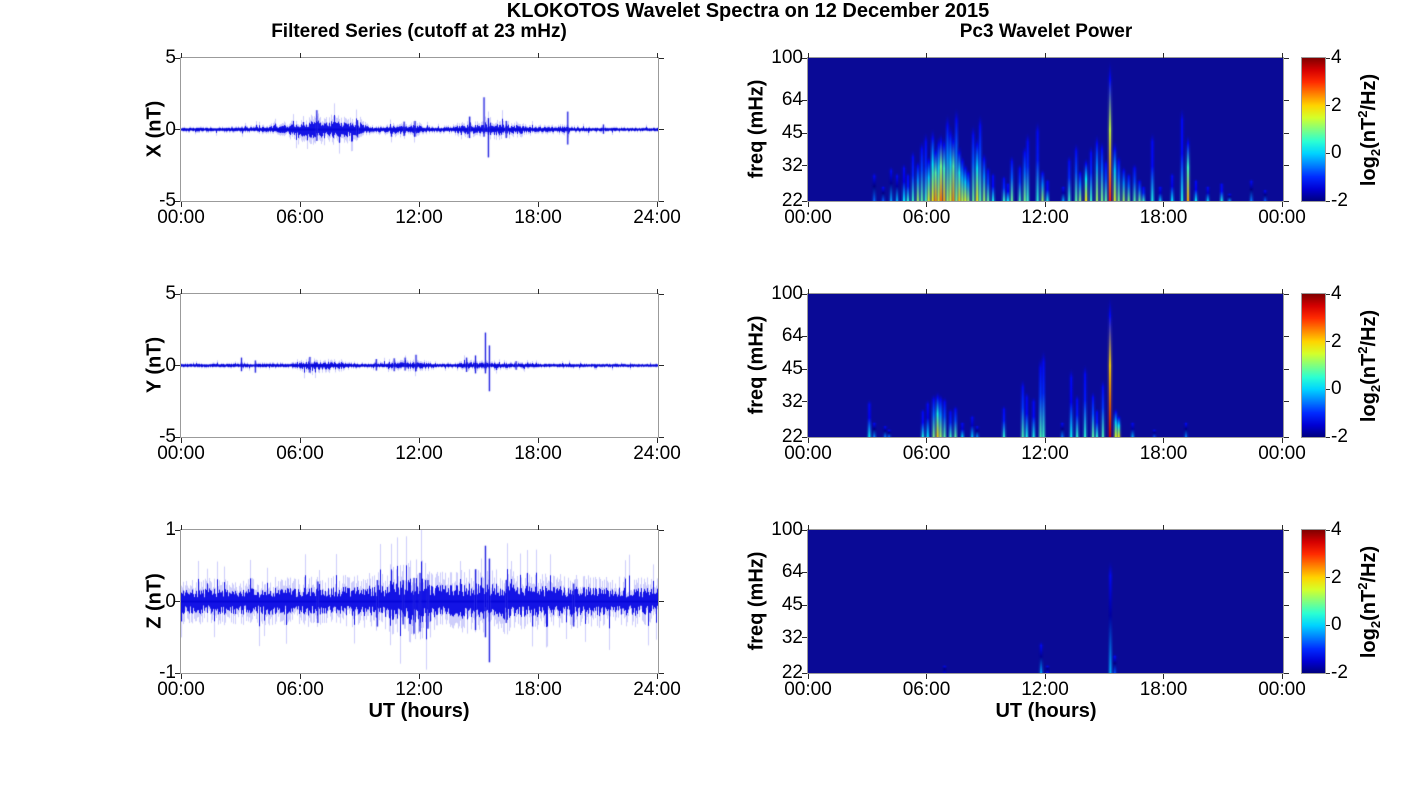  Describe the element at coordinates (170, 293) in the screenshot. I see `y-tick-label: 5` at that location.